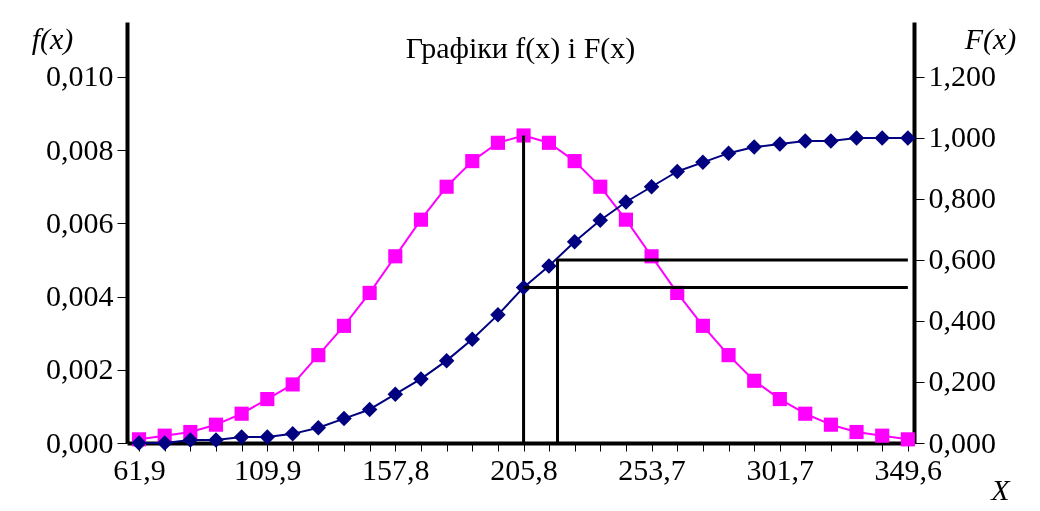 The height and width of the screenshot is (511, 1040). I want to click on y2-tick-label: 0,400, so click(962, 320).